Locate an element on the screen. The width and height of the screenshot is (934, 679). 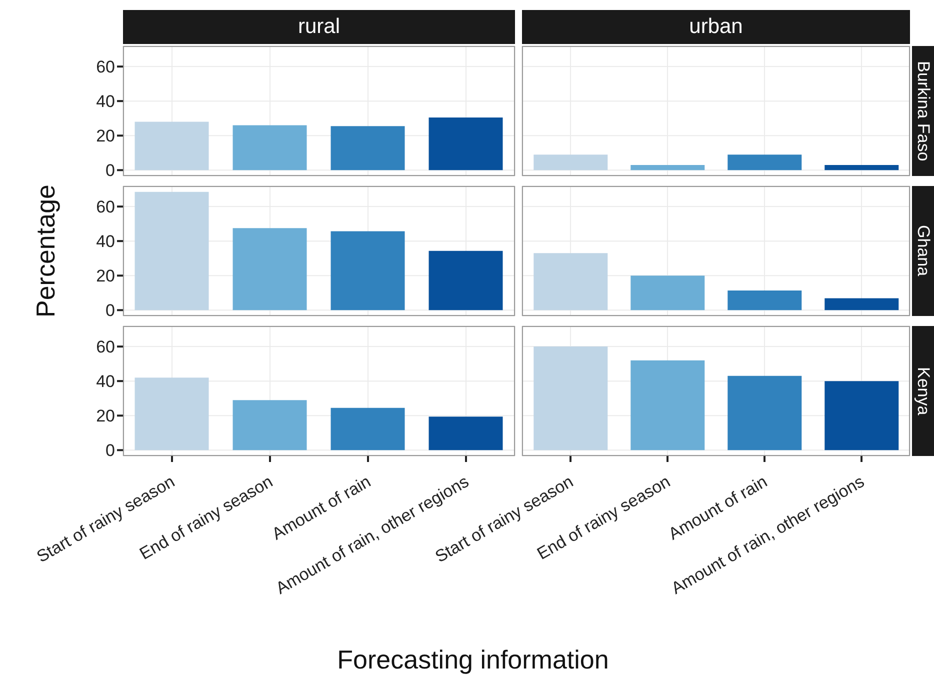
y2-axis-title: Kenya is located at coordinates (923, 391).